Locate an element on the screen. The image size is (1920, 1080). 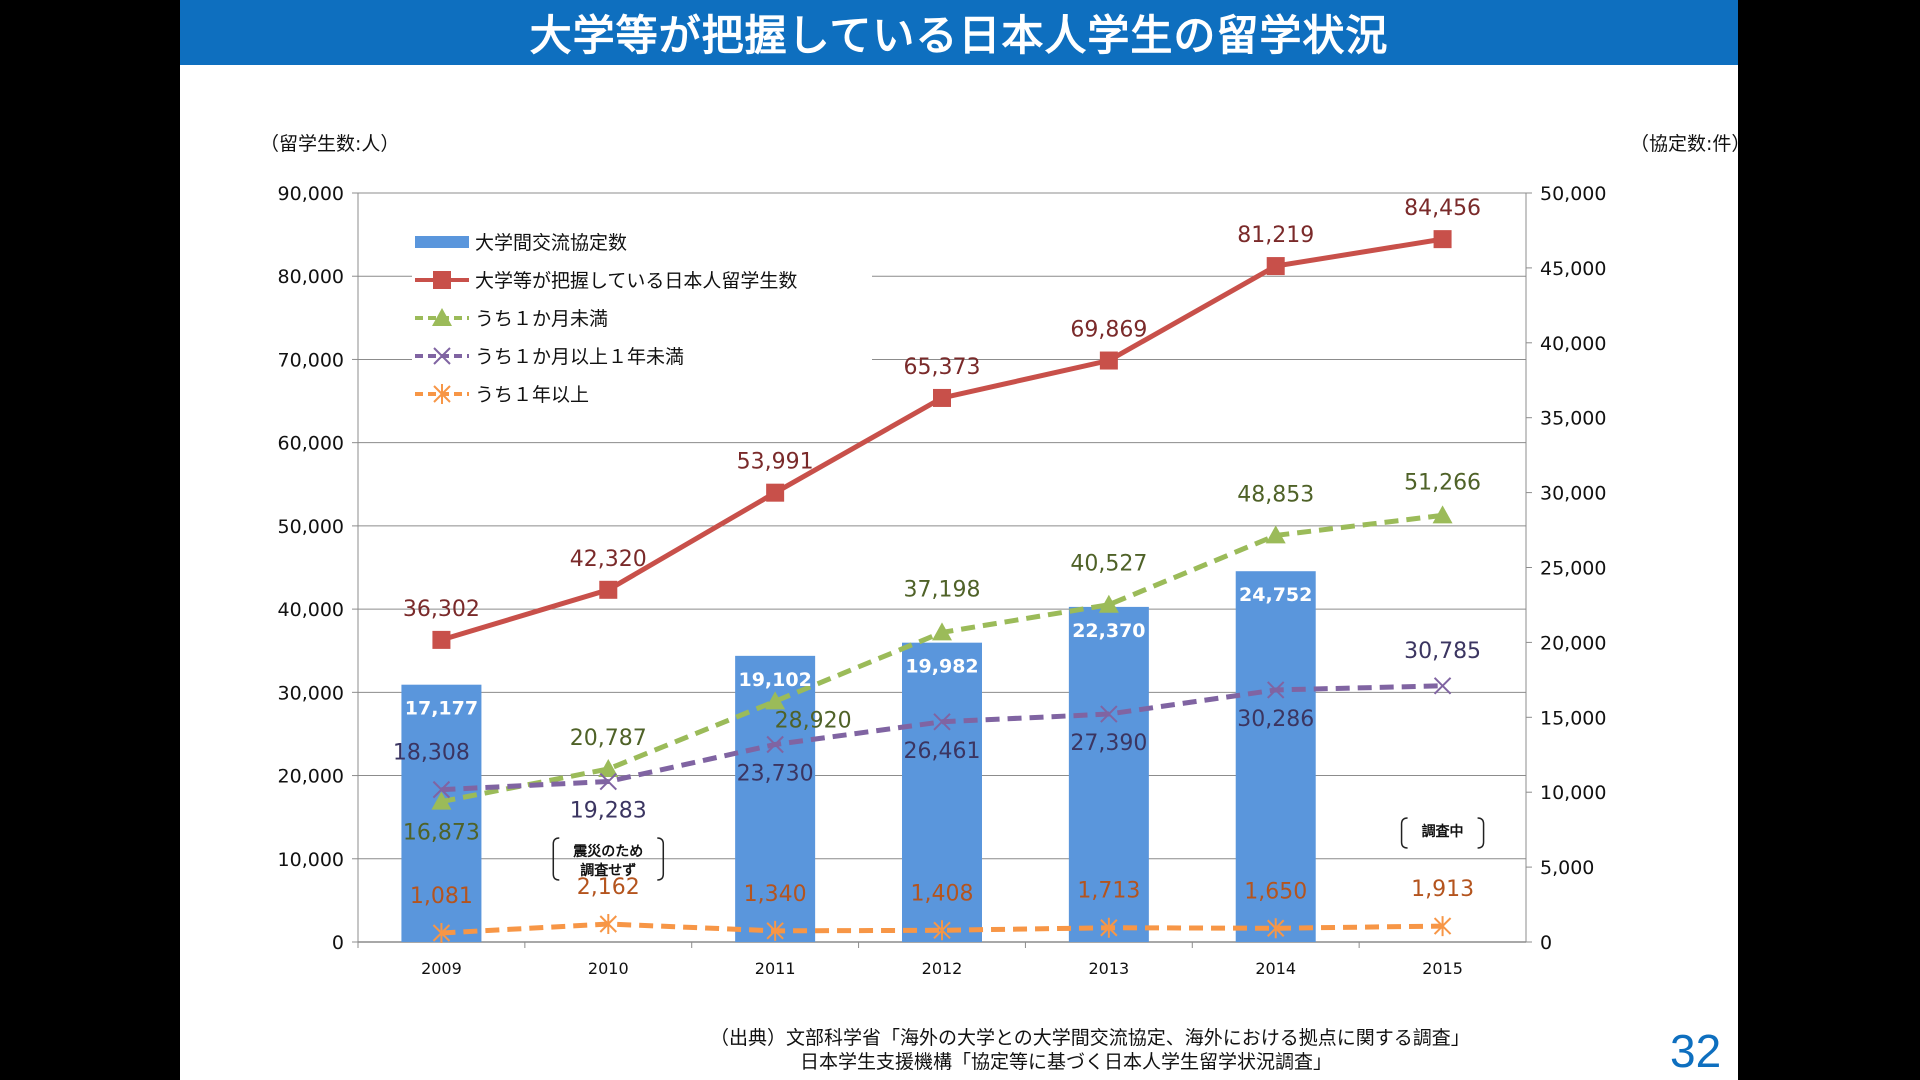
left-tick-label: 10,000 is located at coordinates (311, 860).